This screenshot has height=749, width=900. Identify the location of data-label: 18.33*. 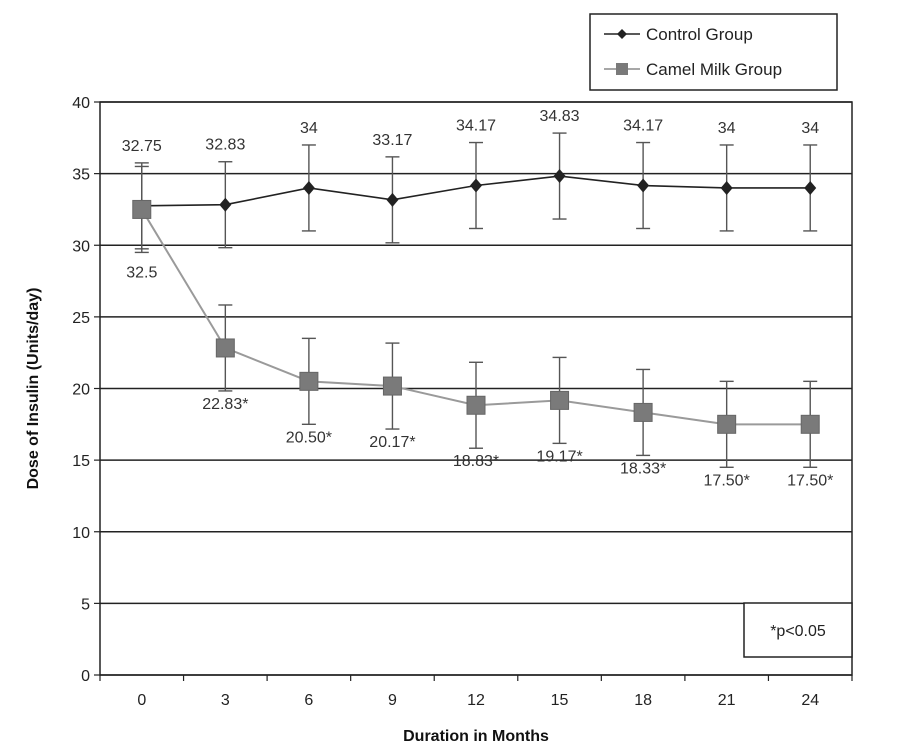
(643, 468).